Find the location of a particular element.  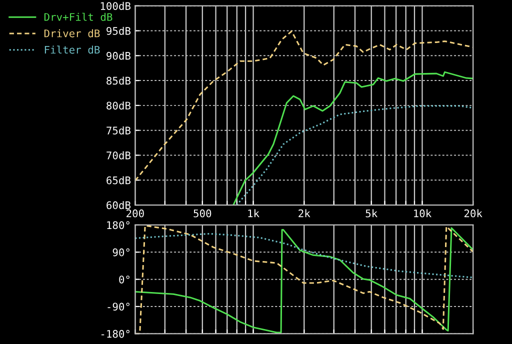

y-tick-label: -90° is located at coordinates (119, 306).